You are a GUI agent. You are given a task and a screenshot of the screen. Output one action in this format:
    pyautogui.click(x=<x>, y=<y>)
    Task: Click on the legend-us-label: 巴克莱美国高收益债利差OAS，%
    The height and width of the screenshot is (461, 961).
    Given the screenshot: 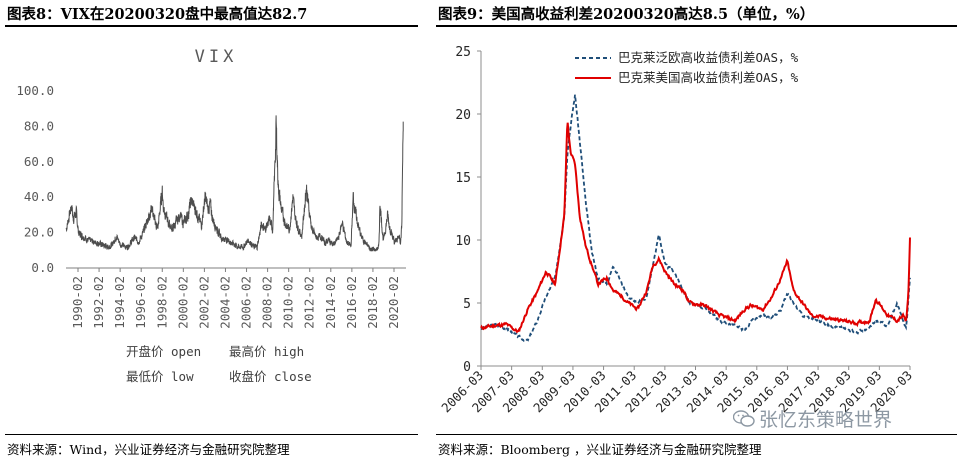 What is the action you would take?
    pyautogui.click(x=708, y=77)
    